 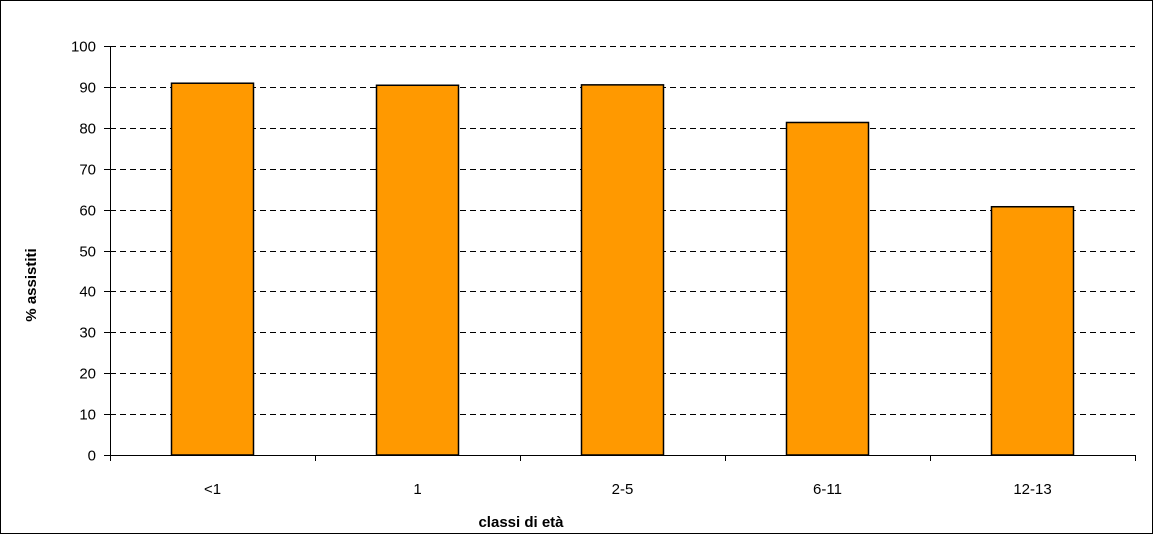 What do you see at coordinates (31, 284) in the screenshot?
I see `y-axis-title: % assistiti` at bounding box center [31, 284].